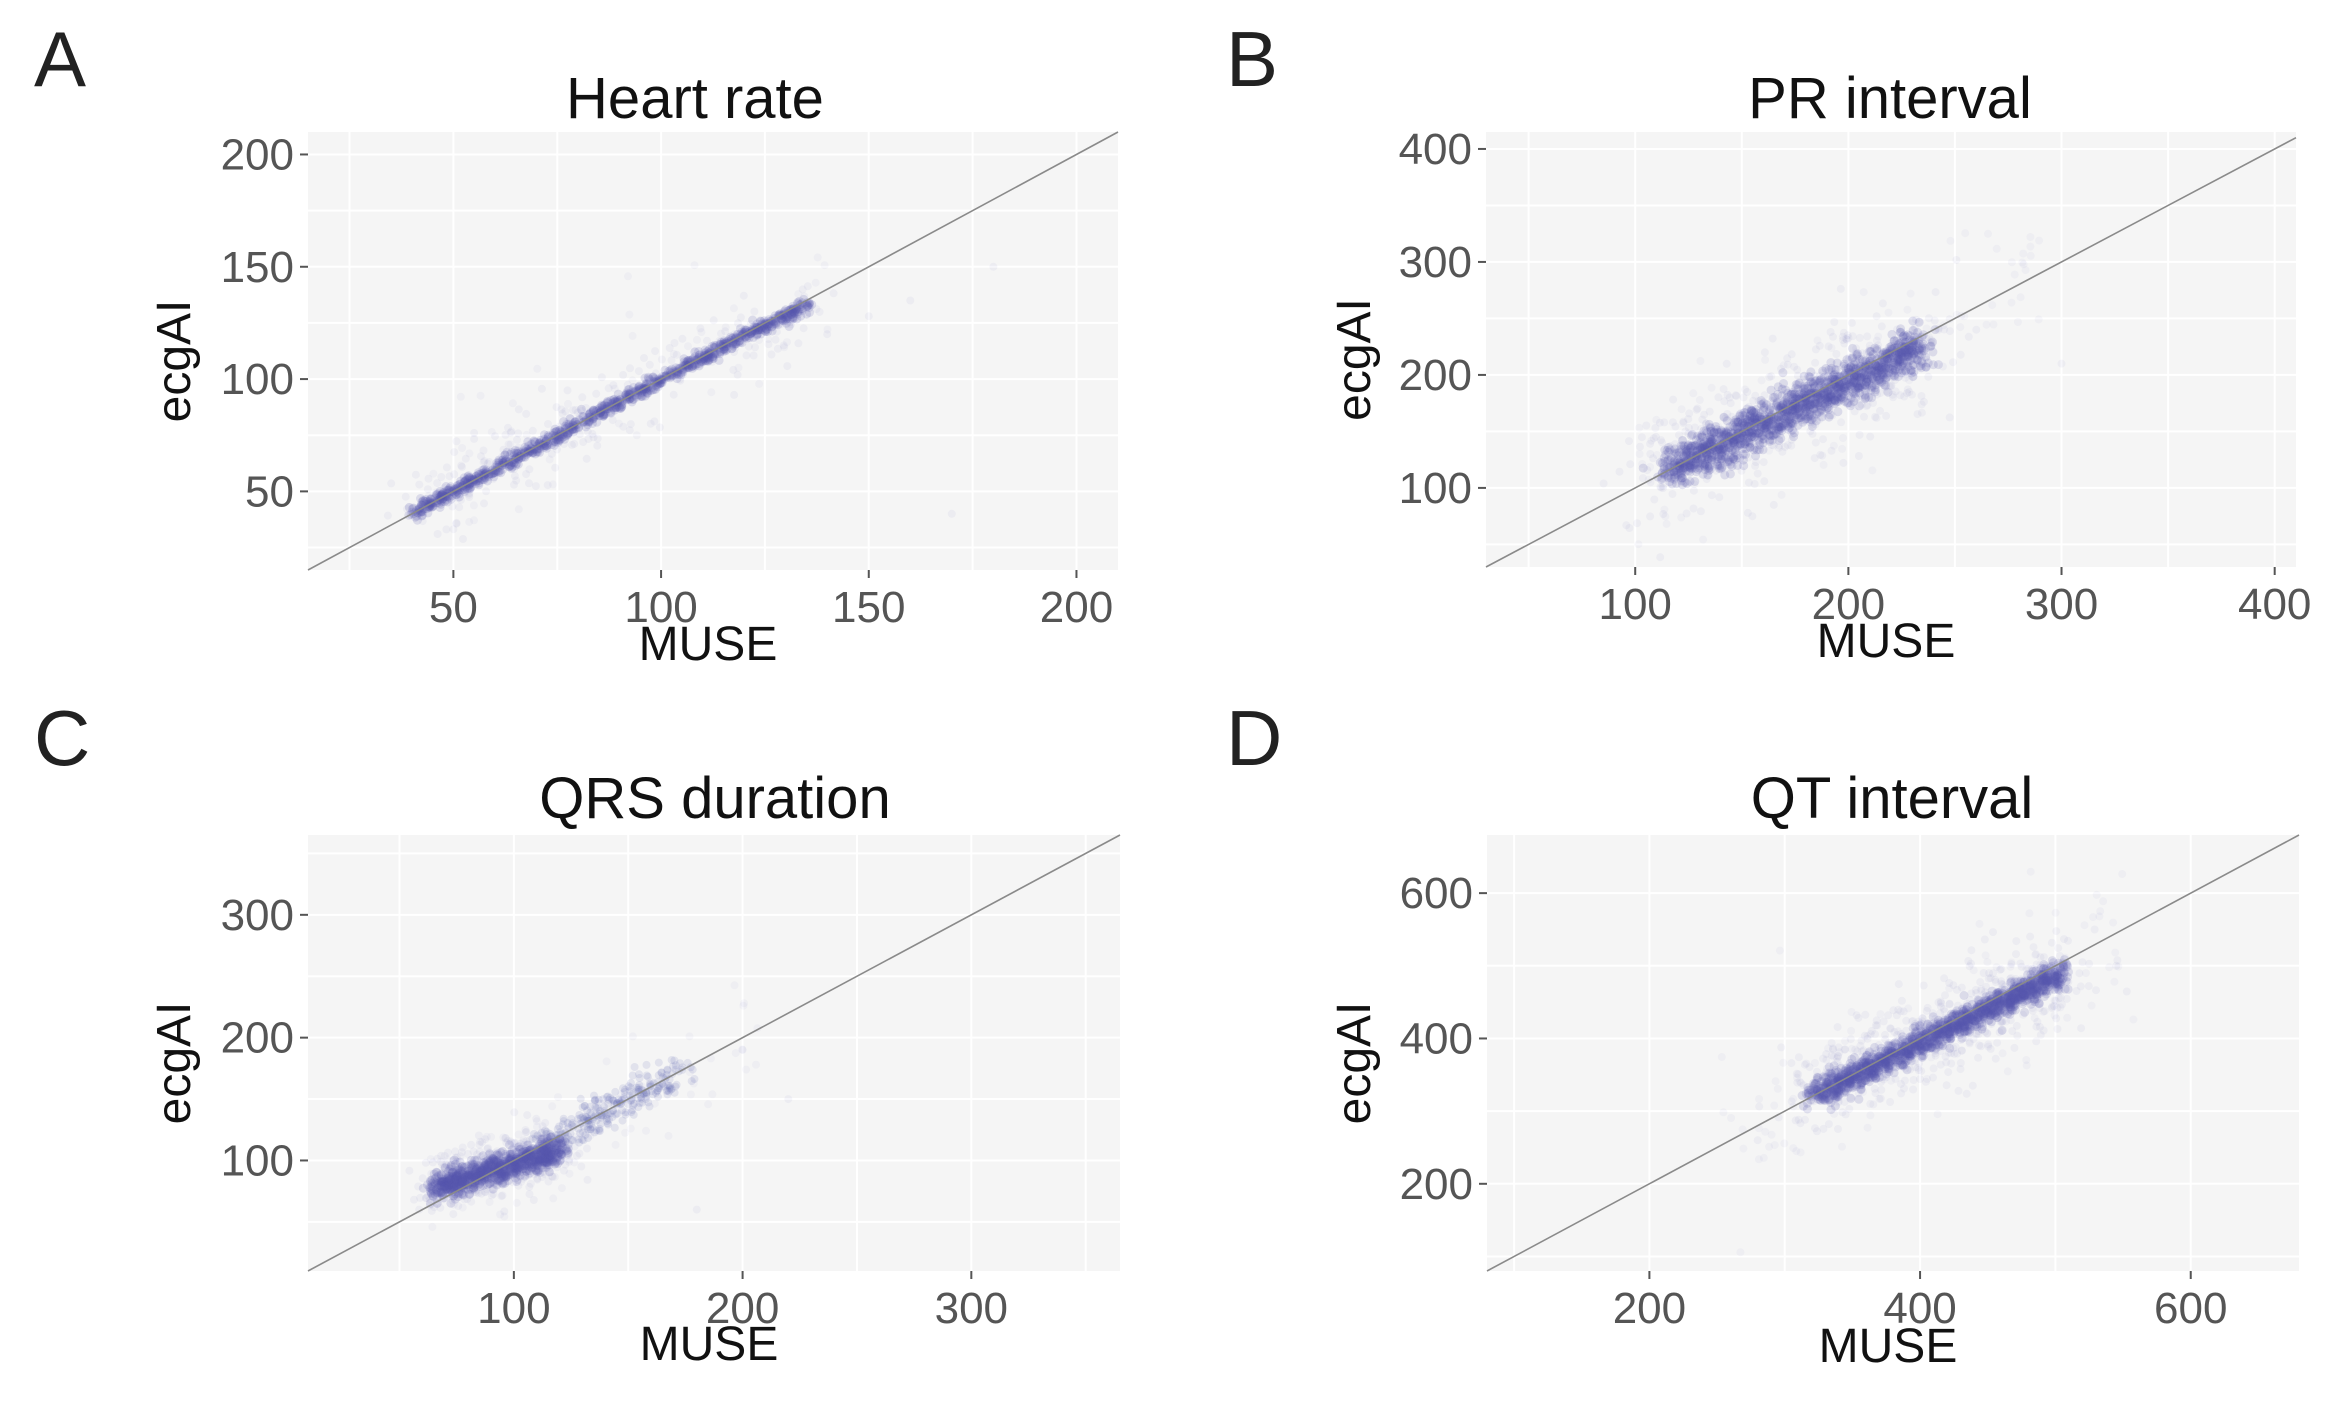 The image size is (2333, 1418). Describe the element at coordinates (1634, 604) in the screenshot. I see `x-tick-label: 100` at that location.